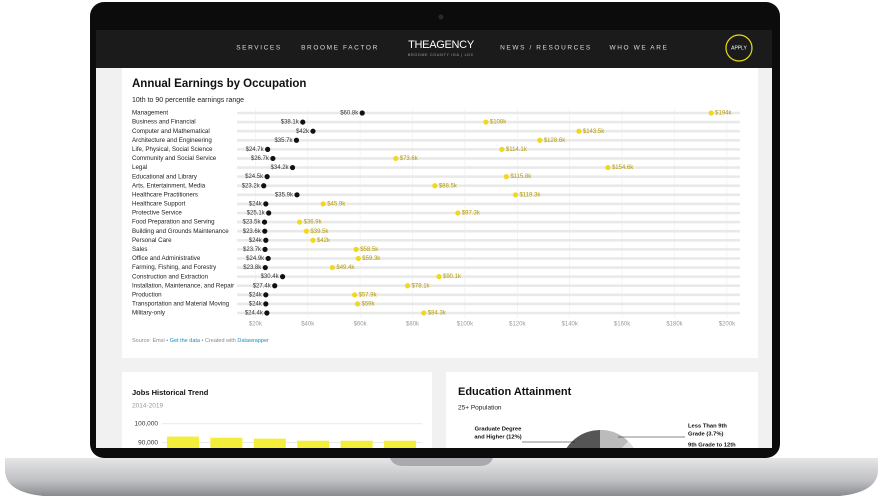 The image size is (883, 500). Describe the element at coordinates (546, 48) in the screenshot. I see `nav-link: NEWS / RESOURCES` at that location.